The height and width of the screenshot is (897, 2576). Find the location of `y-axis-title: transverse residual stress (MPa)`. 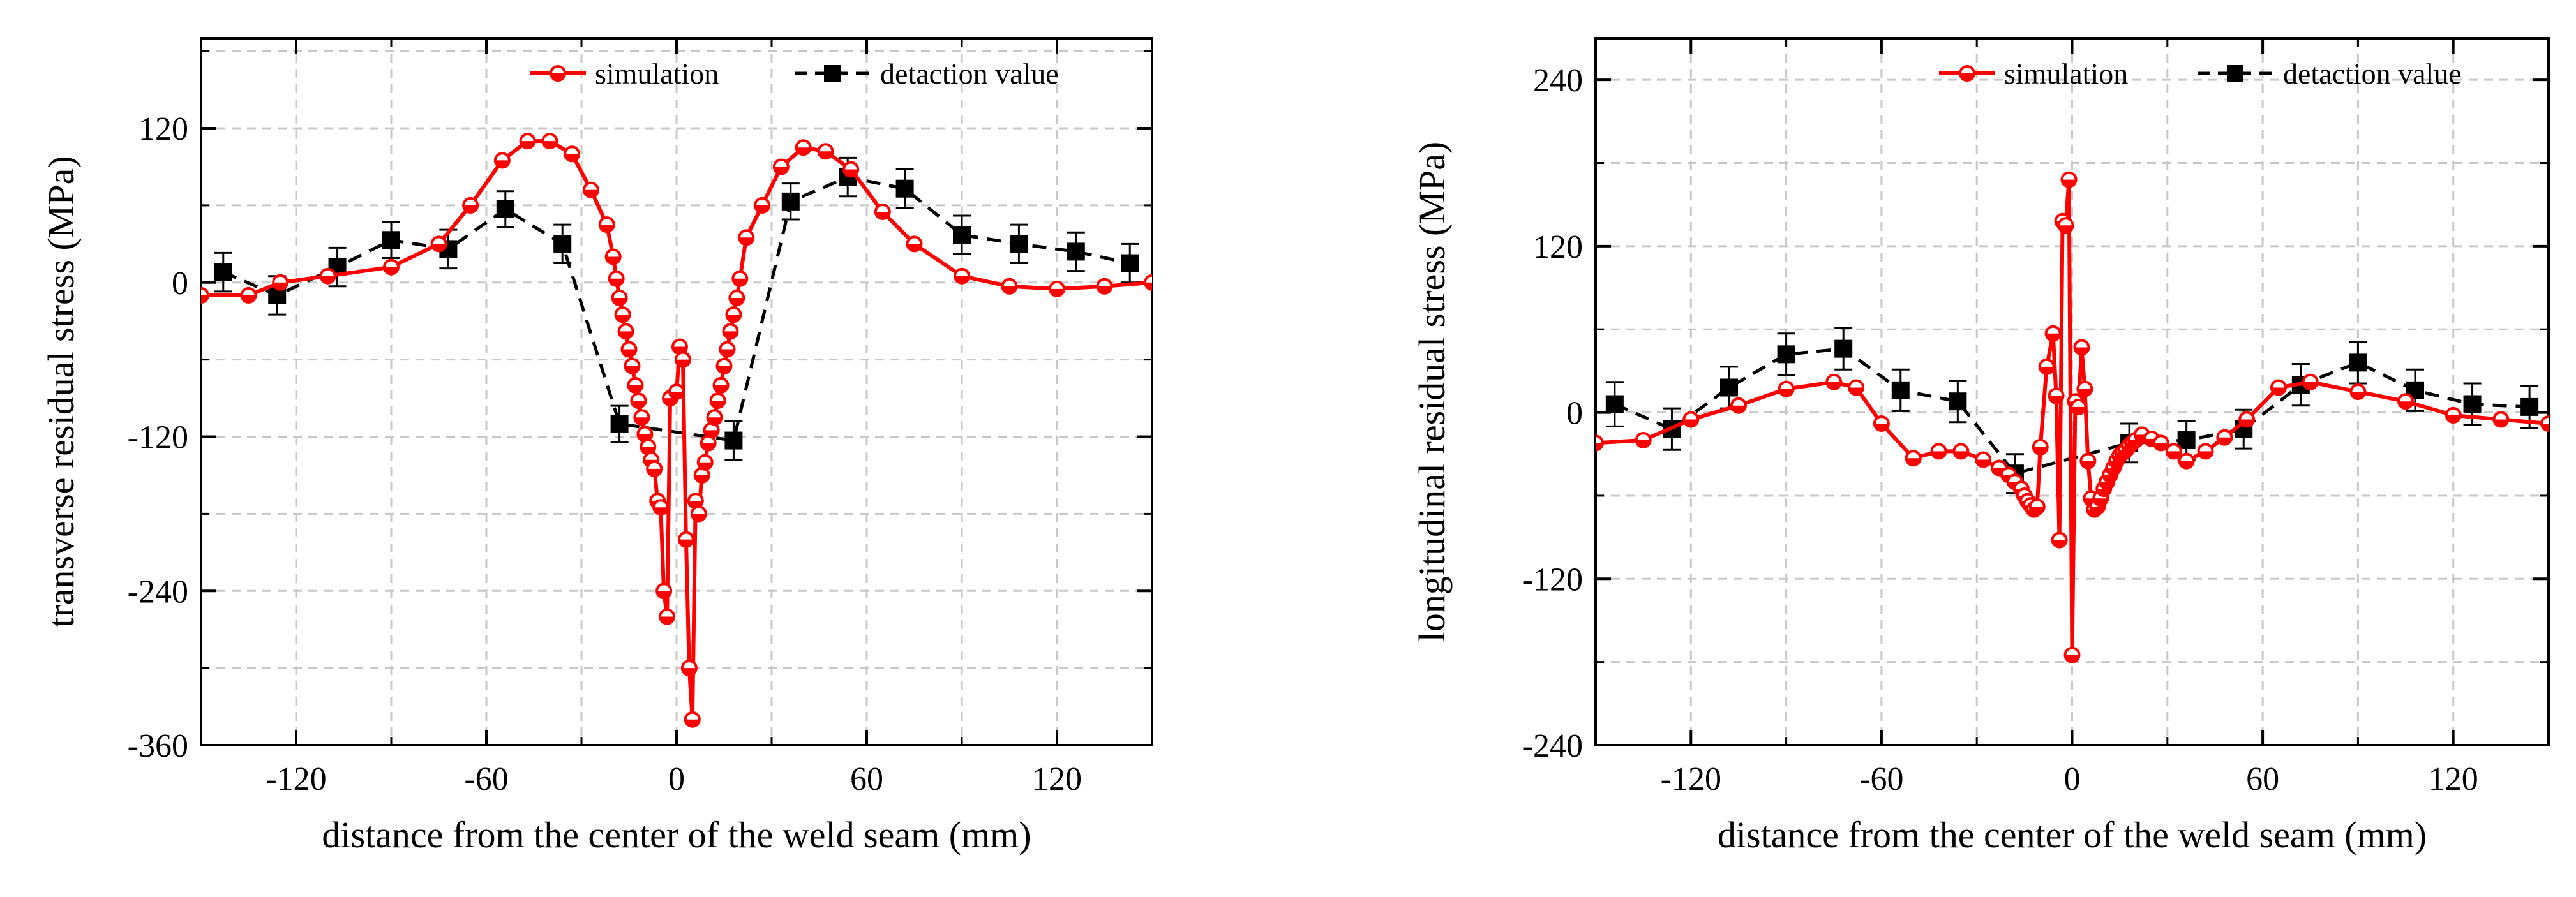

y-axis-title: transverse residual stress (MPa) is located at coordinates (61, 391).